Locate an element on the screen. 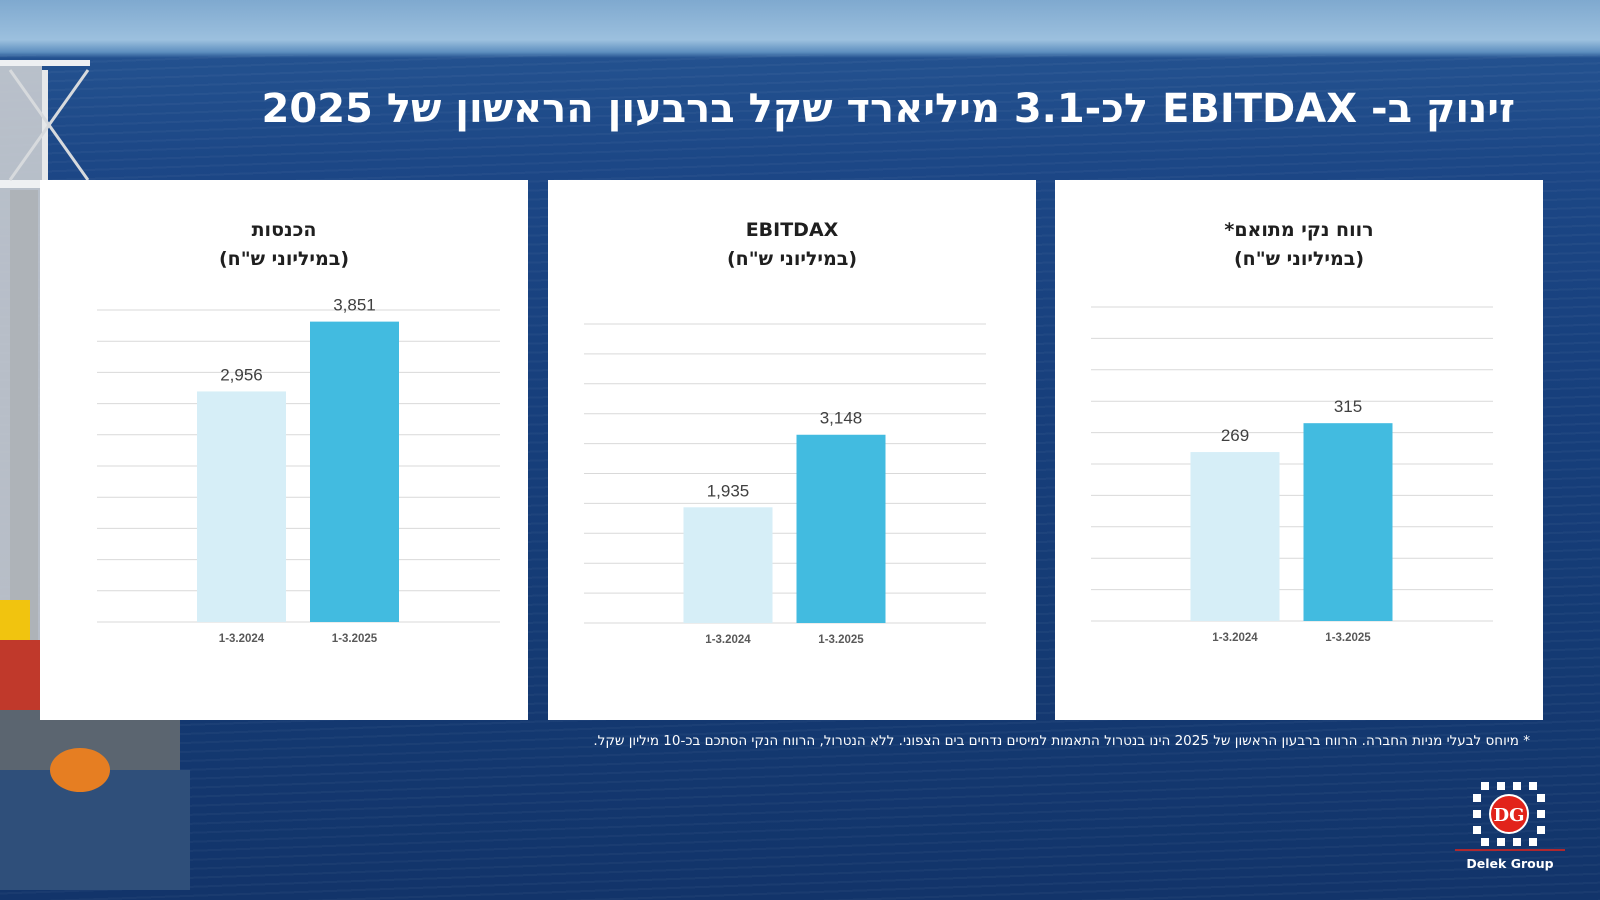 Image resolution: width=1600 pixels, height=900 pixels. bar-chart-revenue: 2,956 1-3.2024 3,851 1-3.2025 is located at coordinates (298, 470).